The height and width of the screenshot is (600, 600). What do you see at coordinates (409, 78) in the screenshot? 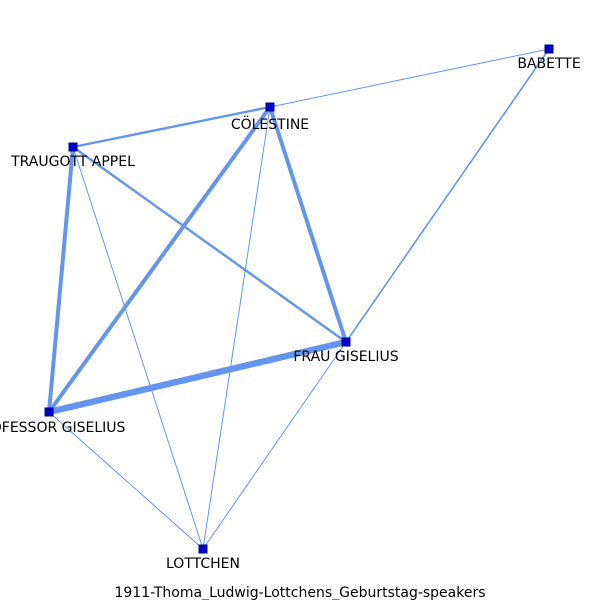
I see `edge-colestine-babette` at bounding box center [409, 78].